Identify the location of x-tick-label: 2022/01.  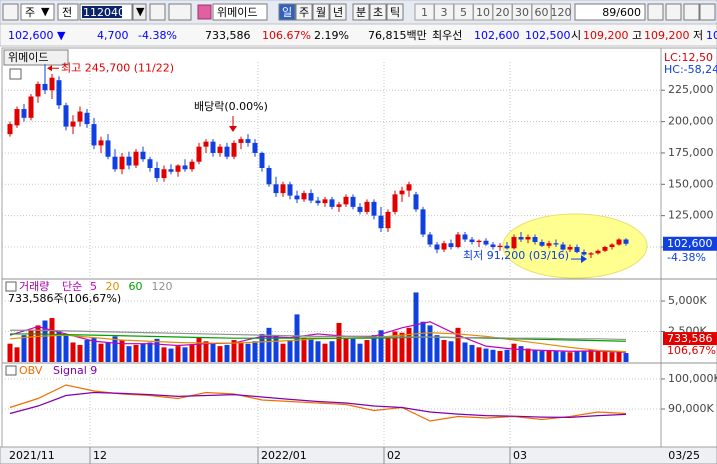
(284, 455).